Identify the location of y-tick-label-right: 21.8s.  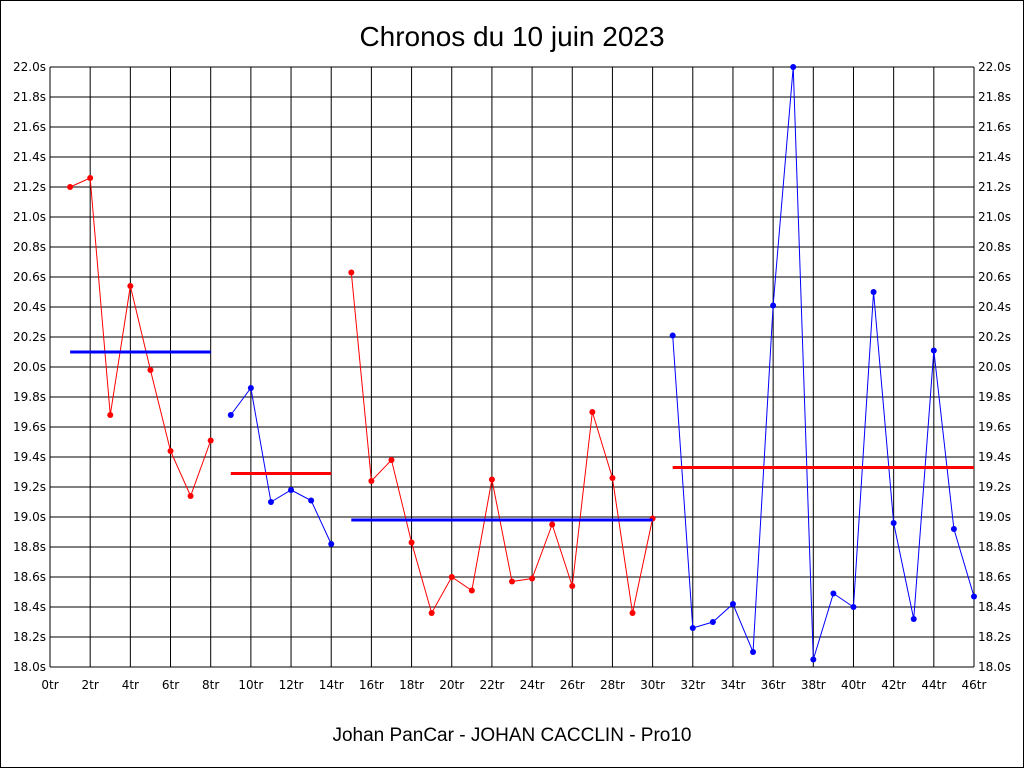
(994, 97).